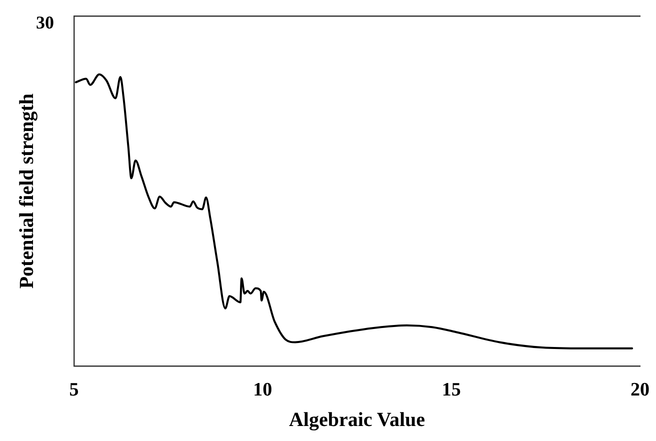 This screenshot has height=441, width=656. What do you see at coordinates (357, 420) in the screenshot?
I see `x-axis-title: Algebraic Value` at bounding box center [357, 420].